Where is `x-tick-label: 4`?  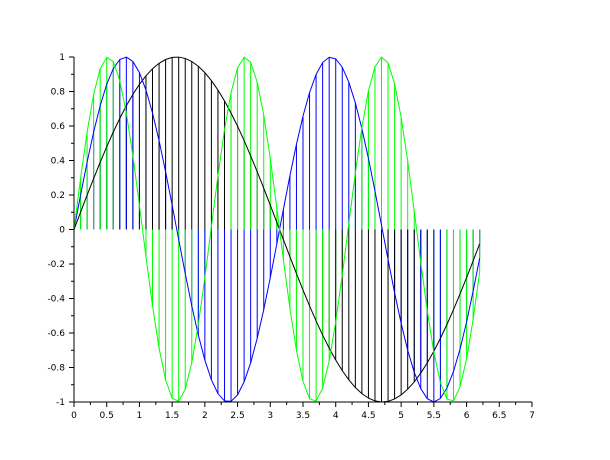
x-tick-label: 4 is located at coordinates (336, 416).